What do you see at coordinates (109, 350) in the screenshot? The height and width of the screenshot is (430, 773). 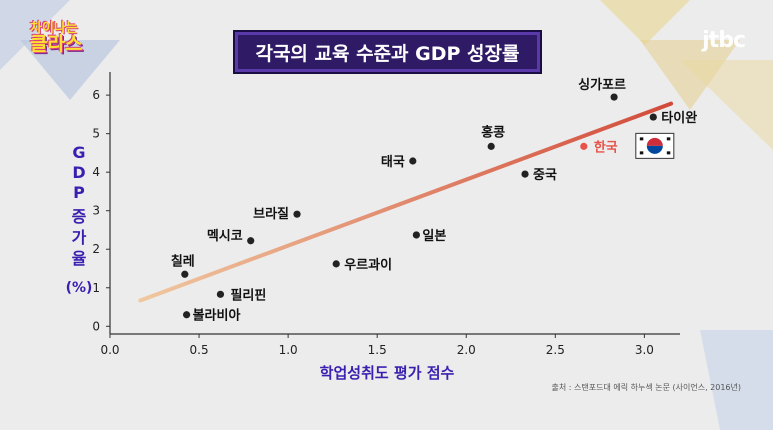 I see `x-tick-label: 0.0` at bounding box center [109, 350].